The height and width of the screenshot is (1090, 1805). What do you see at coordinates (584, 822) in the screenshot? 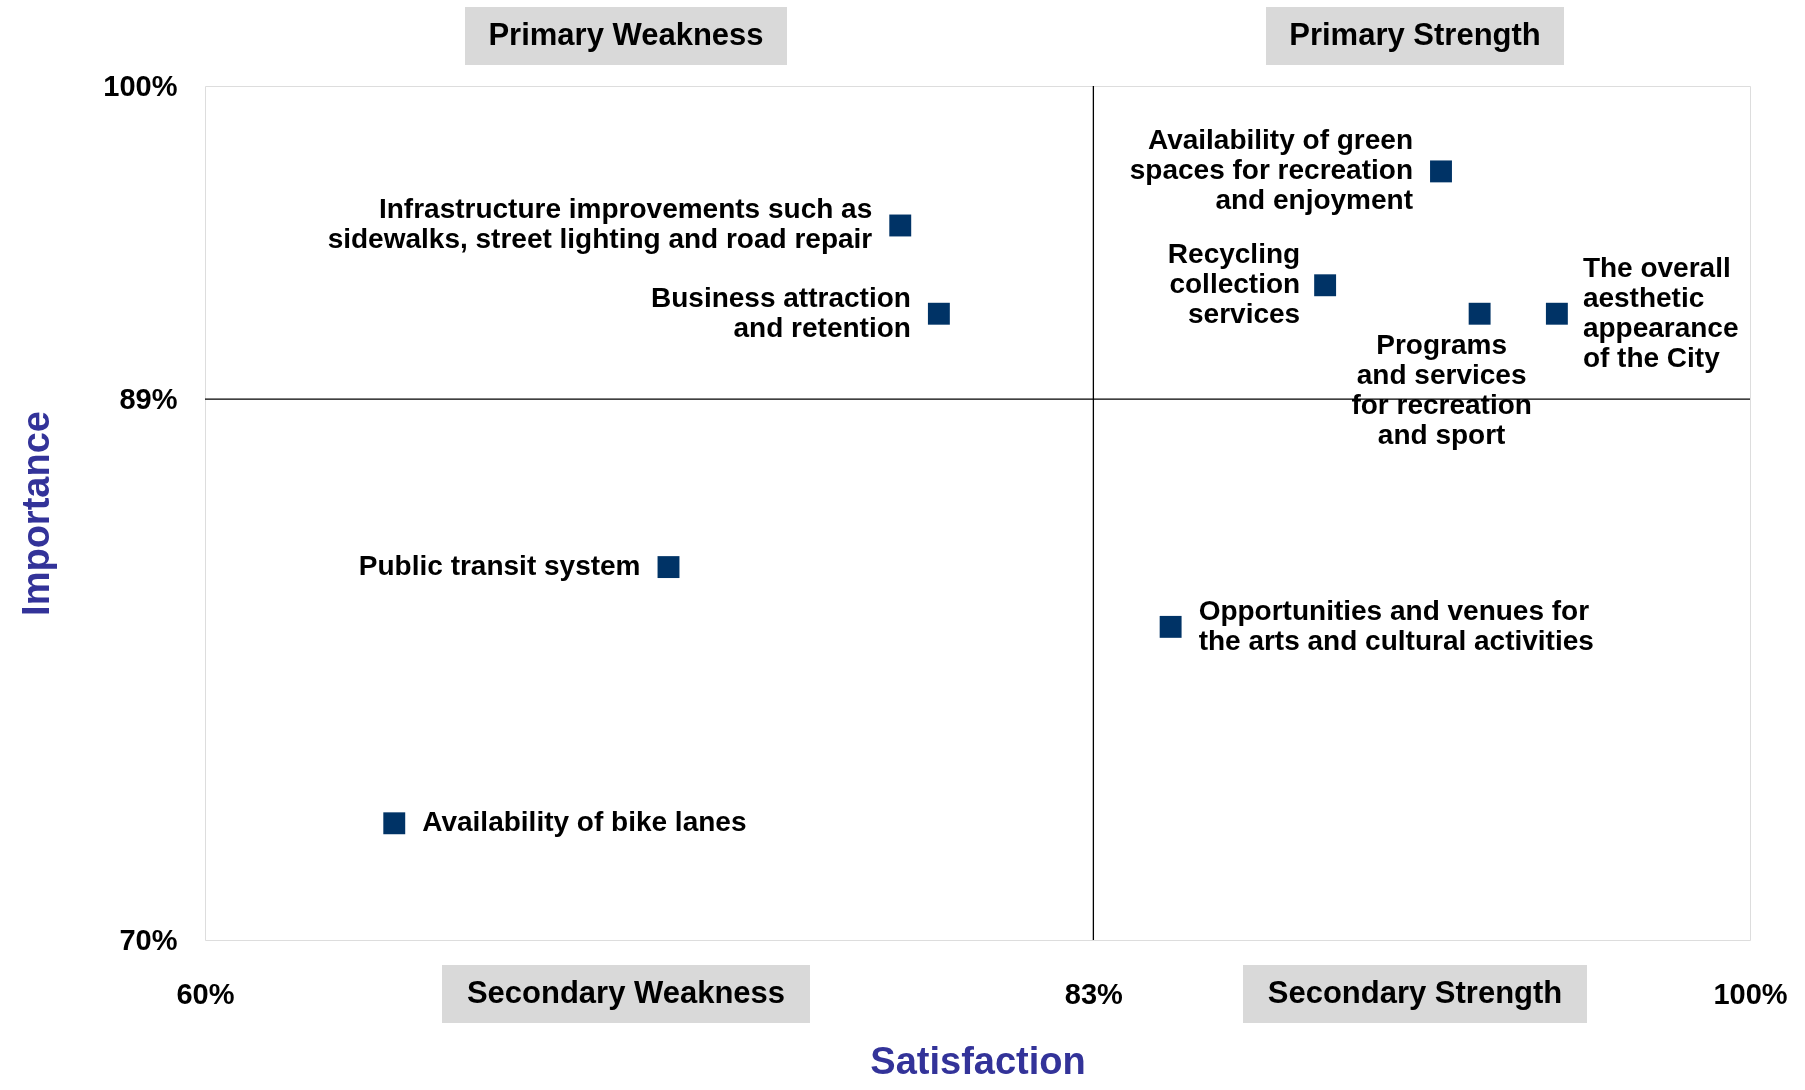
I see `annotation: Availability of bike lanes` at bounding box center [584, 822].